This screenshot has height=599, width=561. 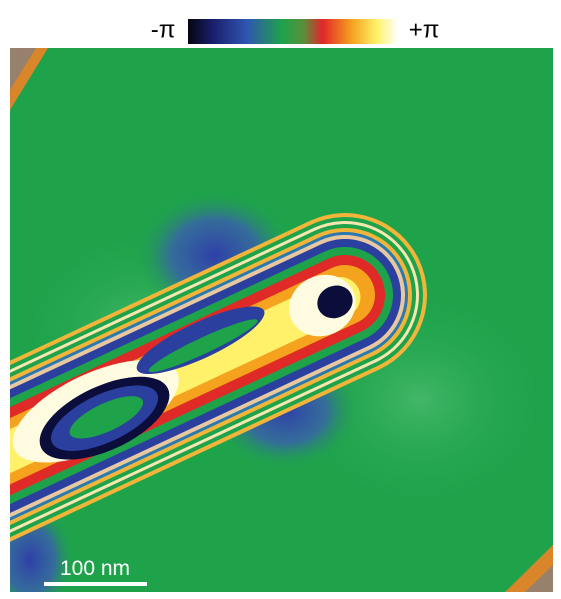 What do you see at coordinates (293, 31) in the screenshot?
I see `colorbar` at bounding box center [293, 31].